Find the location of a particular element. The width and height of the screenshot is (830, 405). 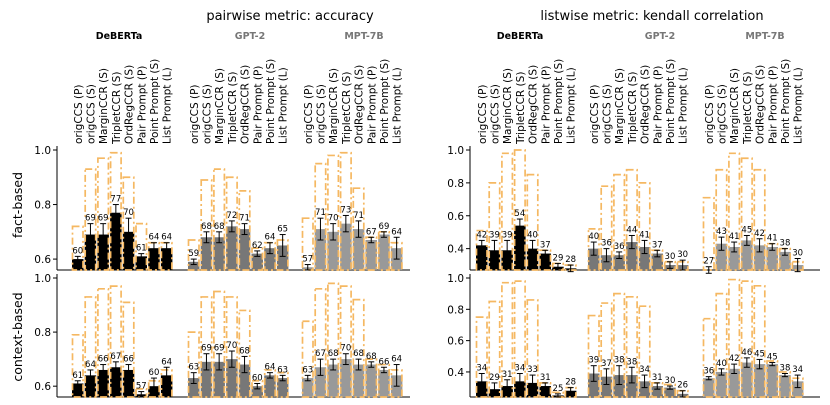

value-label: 66 is located at coordinates (128, 360).